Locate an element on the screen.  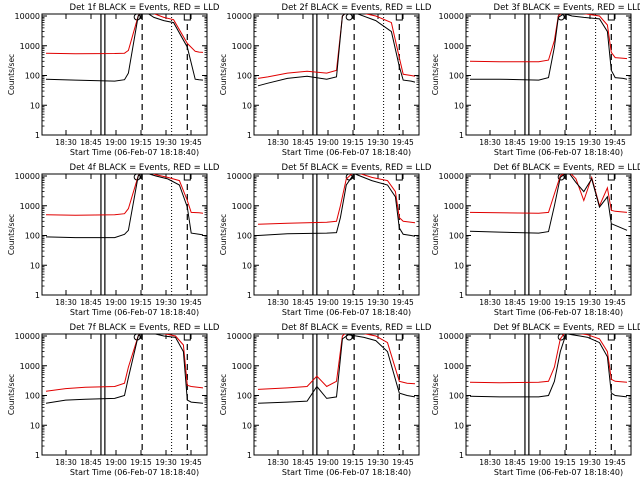
panel-title: Det 6f BLACK = Events, RED = LLD is located at coordinates (567, 168).